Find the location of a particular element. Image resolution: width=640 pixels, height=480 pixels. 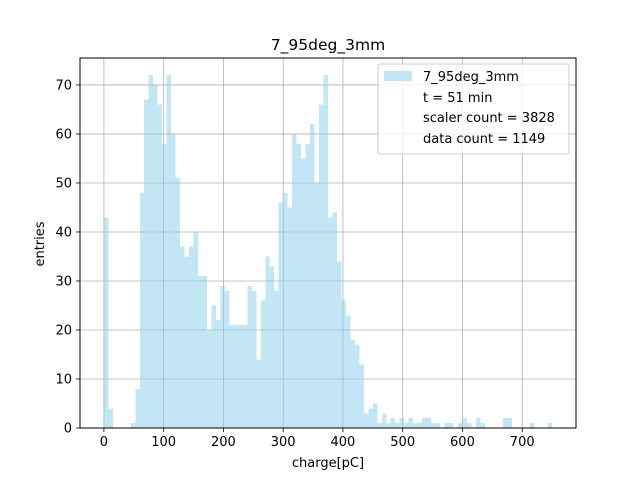

y-tick-label: 10 is located at coordinates (63, 379).